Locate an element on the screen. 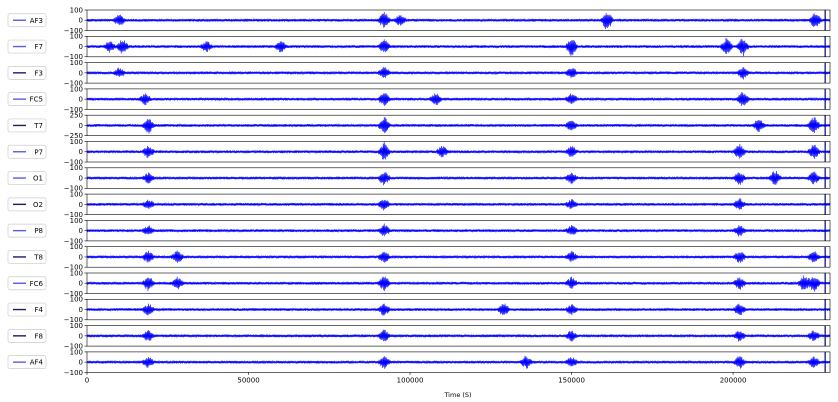 The image size is (838, 402). x-axis: 0 50000 100000 150000 200000 is located at coordinates (416, 378).